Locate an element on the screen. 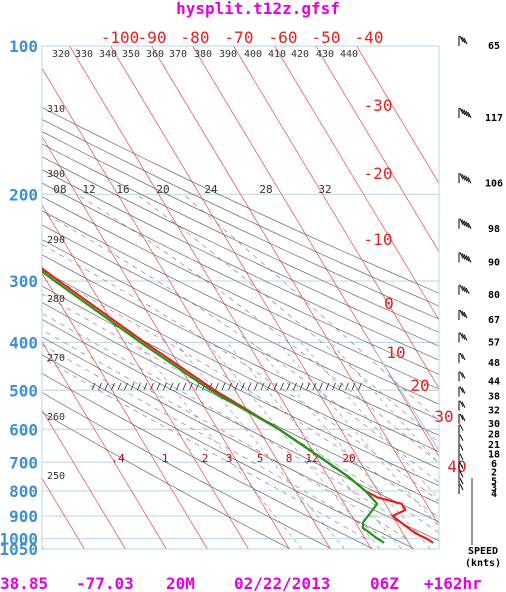  wind-barb: 2 is located at coordinates (477, 470).